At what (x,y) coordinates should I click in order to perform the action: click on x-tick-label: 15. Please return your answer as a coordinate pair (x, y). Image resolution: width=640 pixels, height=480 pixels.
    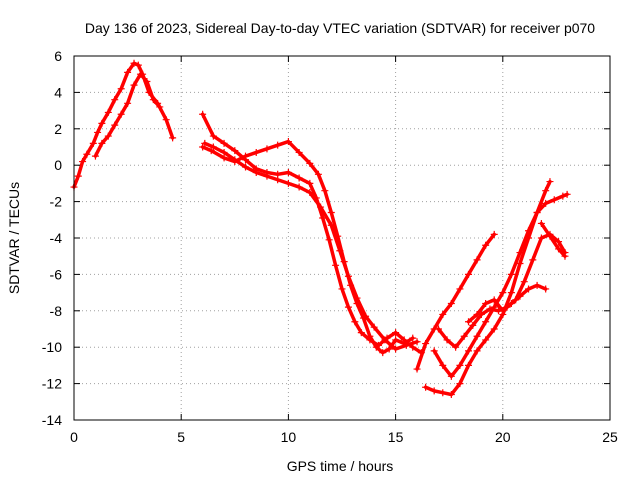
    Looking at the image, I should click on (396, 437).